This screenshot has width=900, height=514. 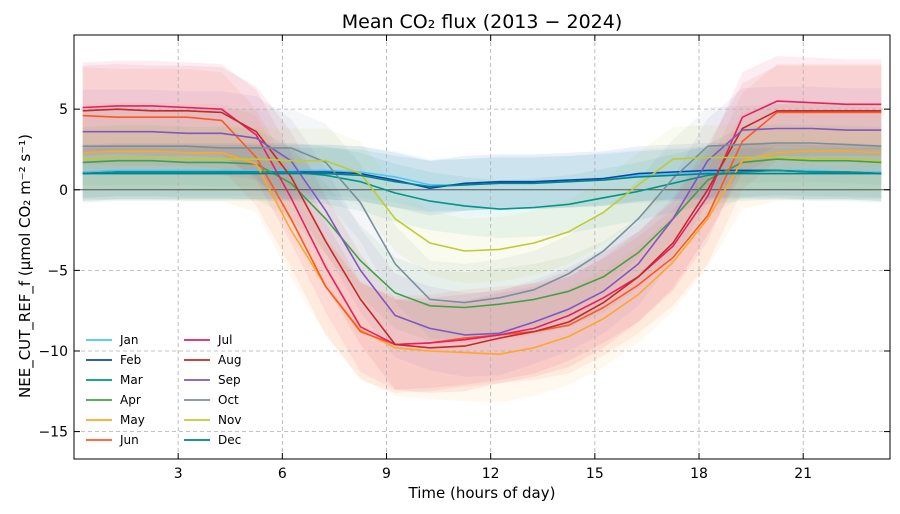 What do you see at coordinates (53, 433) in the screenshot?
I see `y-tick-label: −15` at bounding box center [53, 433].